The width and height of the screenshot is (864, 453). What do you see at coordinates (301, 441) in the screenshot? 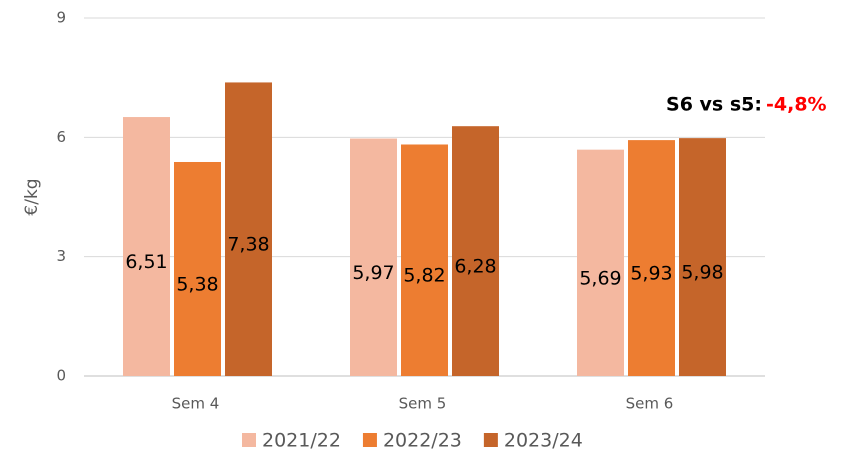
I see `legend-label: 2021/22` at bounding box center [301, 441].